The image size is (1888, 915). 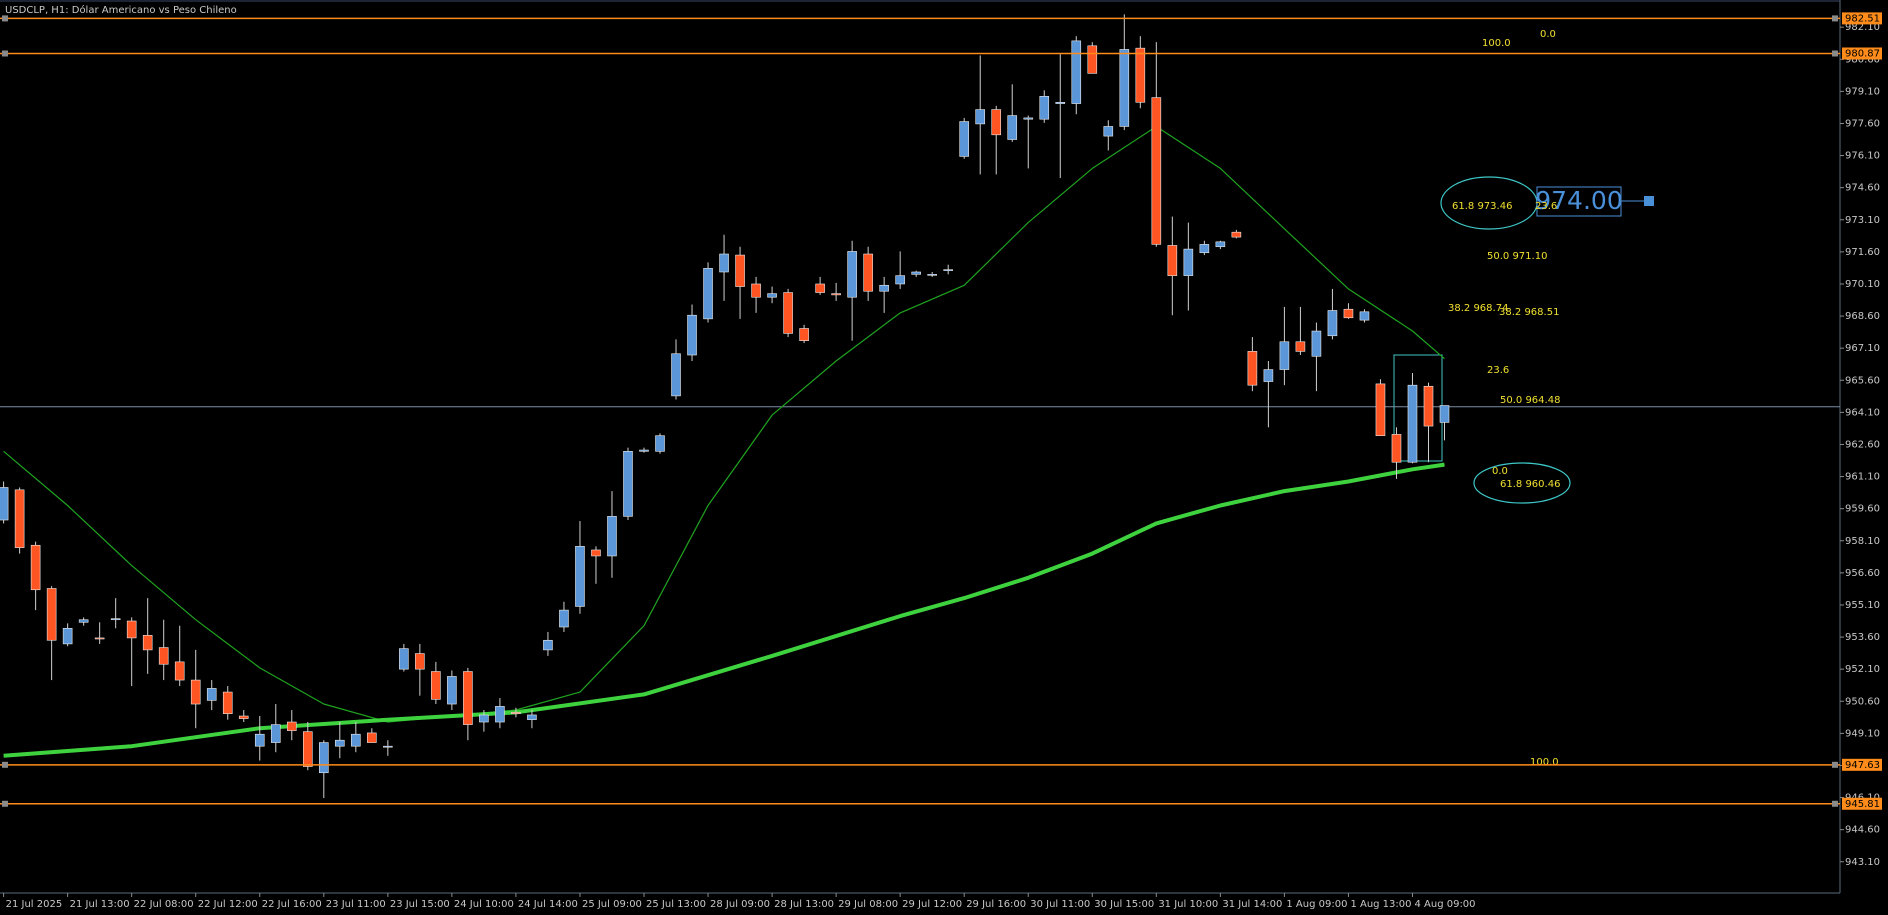 What do you see at coordinates (1548, 34) in the screenshot?
I see `fib-label: 0.0` at bounding box center [1548, 34].